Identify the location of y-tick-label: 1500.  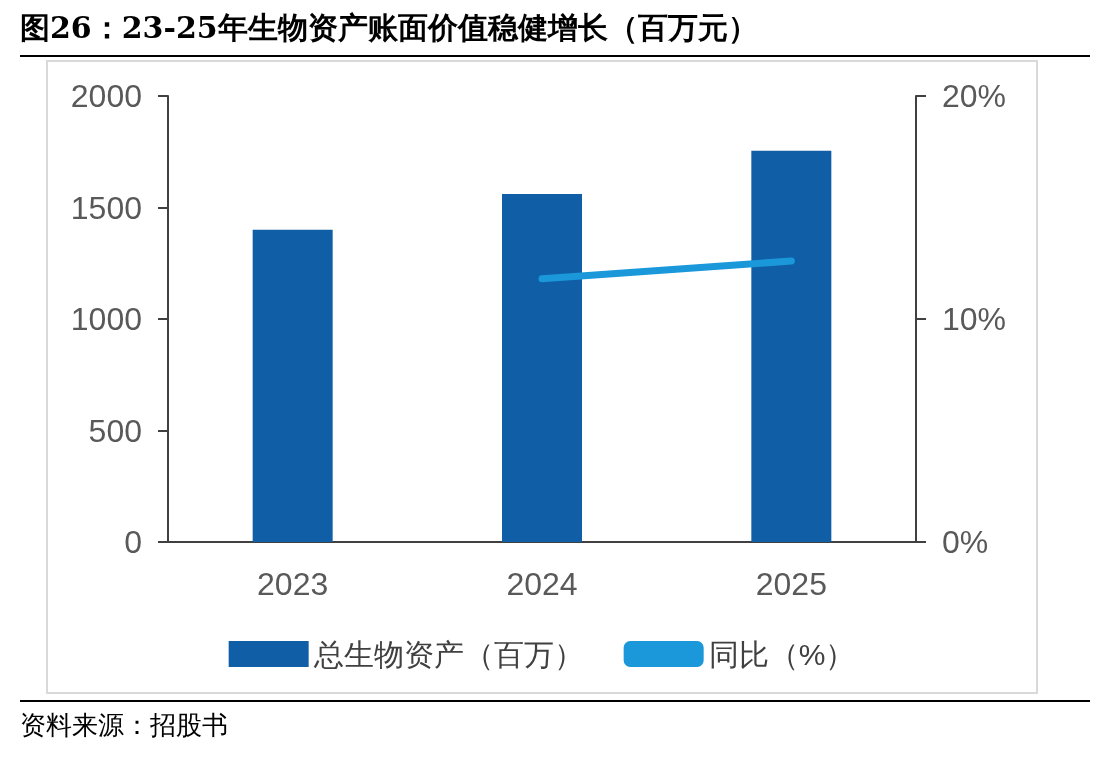
(106, 207).